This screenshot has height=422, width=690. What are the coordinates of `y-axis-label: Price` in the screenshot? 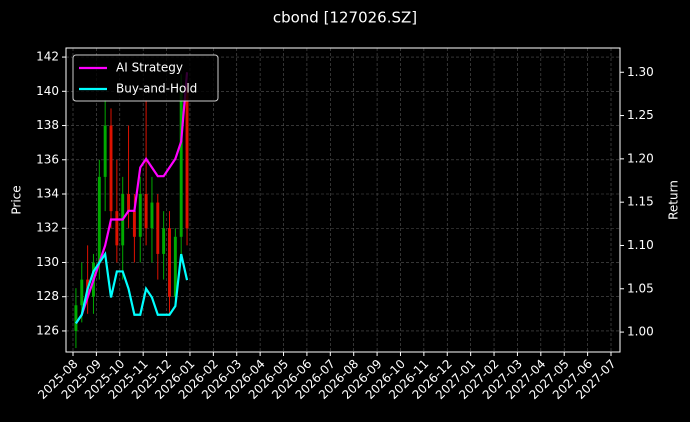 It's located at (17, 199).